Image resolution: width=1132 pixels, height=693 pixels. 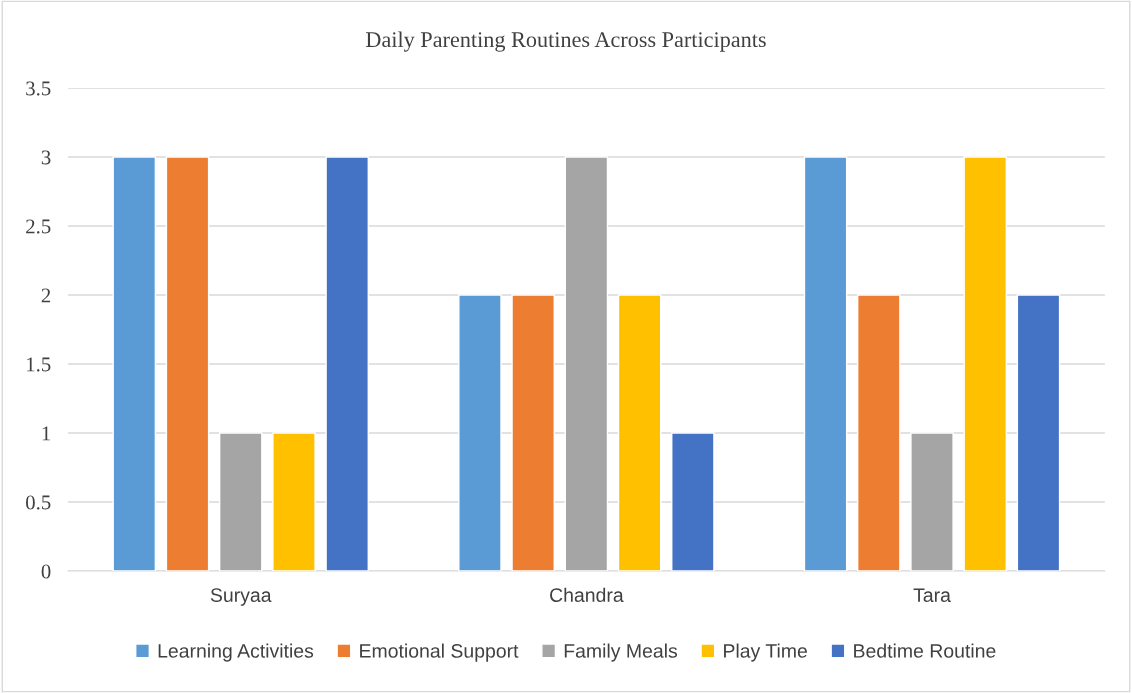 I want to click on x-tick-label: Chandra, so click(x=587, y=594).